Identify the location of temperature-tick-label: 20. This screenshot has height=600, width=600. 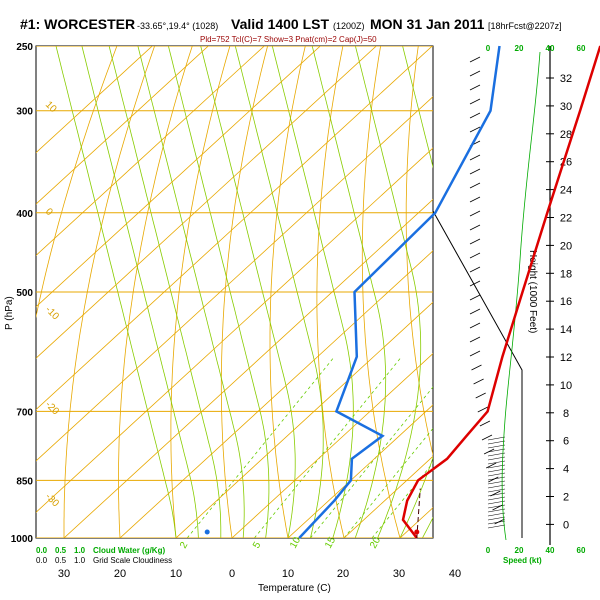
(120, 574).